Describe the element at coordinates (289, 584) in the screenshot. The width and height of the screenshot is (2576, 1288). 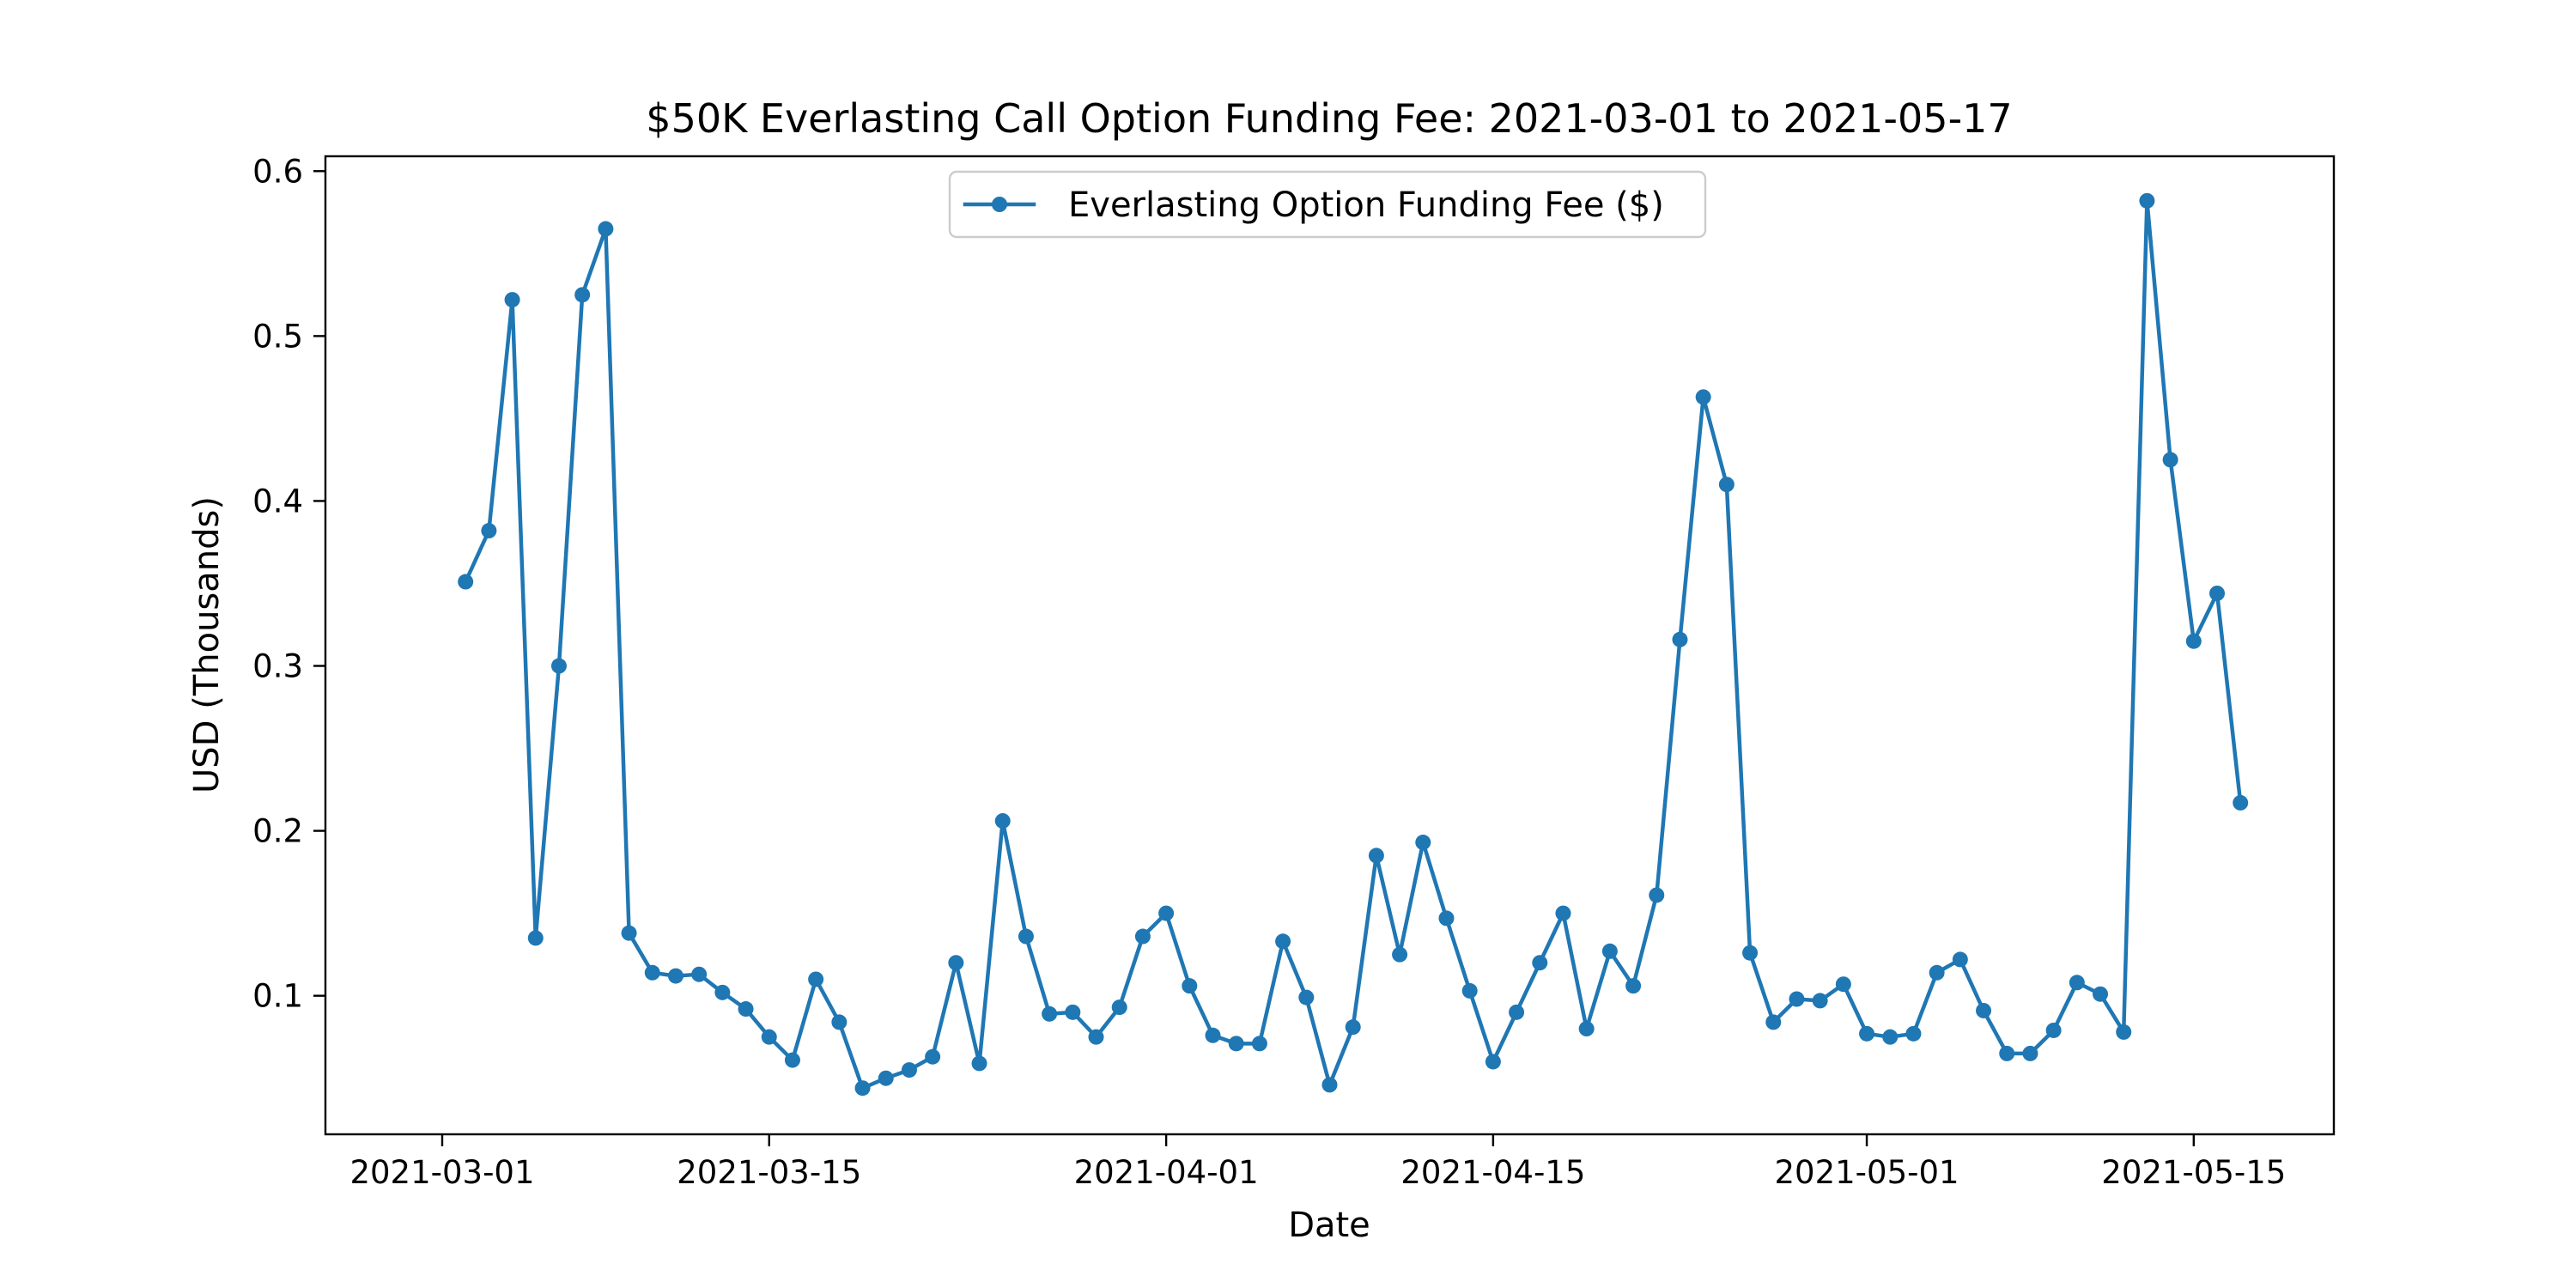
I see `y-axis-ticks: 0.1 0.2 0.3 0.4 0.5 0.6` at that location.